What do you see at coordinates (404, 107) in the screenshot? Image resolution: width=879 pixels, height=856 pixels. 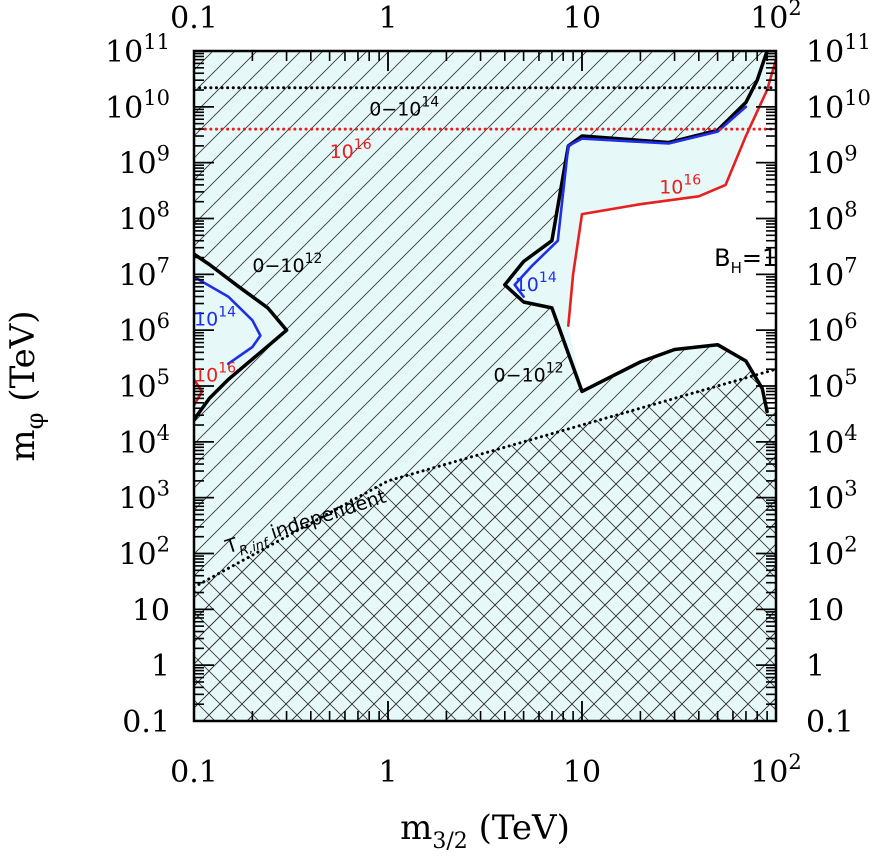 I see `contour-label: 0−1014` at bounding box center [404, 107].